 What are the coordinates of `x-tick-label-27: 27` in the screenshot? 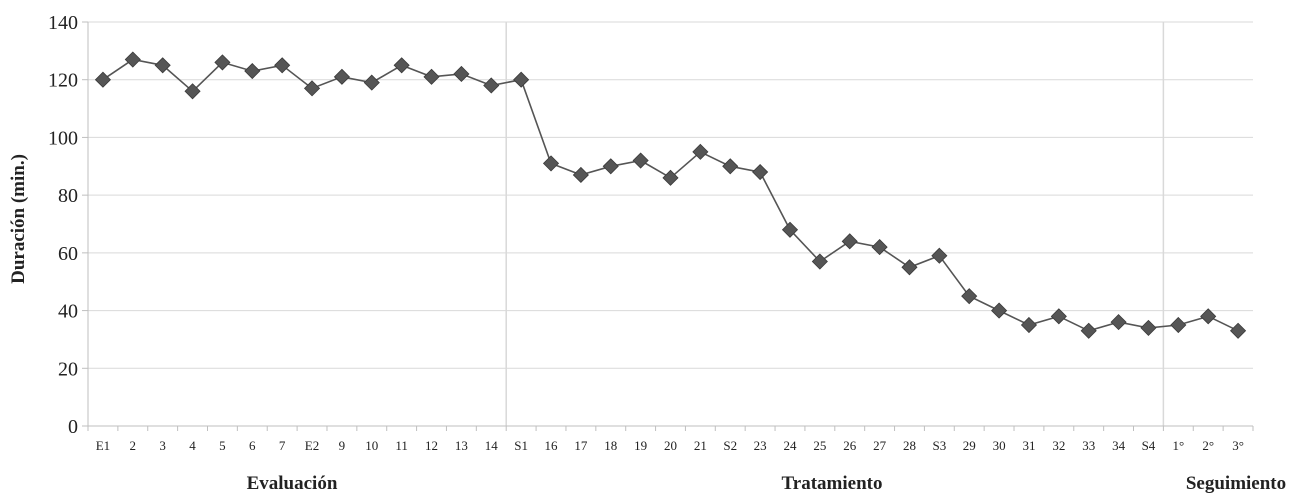 It's located at (880, 445).